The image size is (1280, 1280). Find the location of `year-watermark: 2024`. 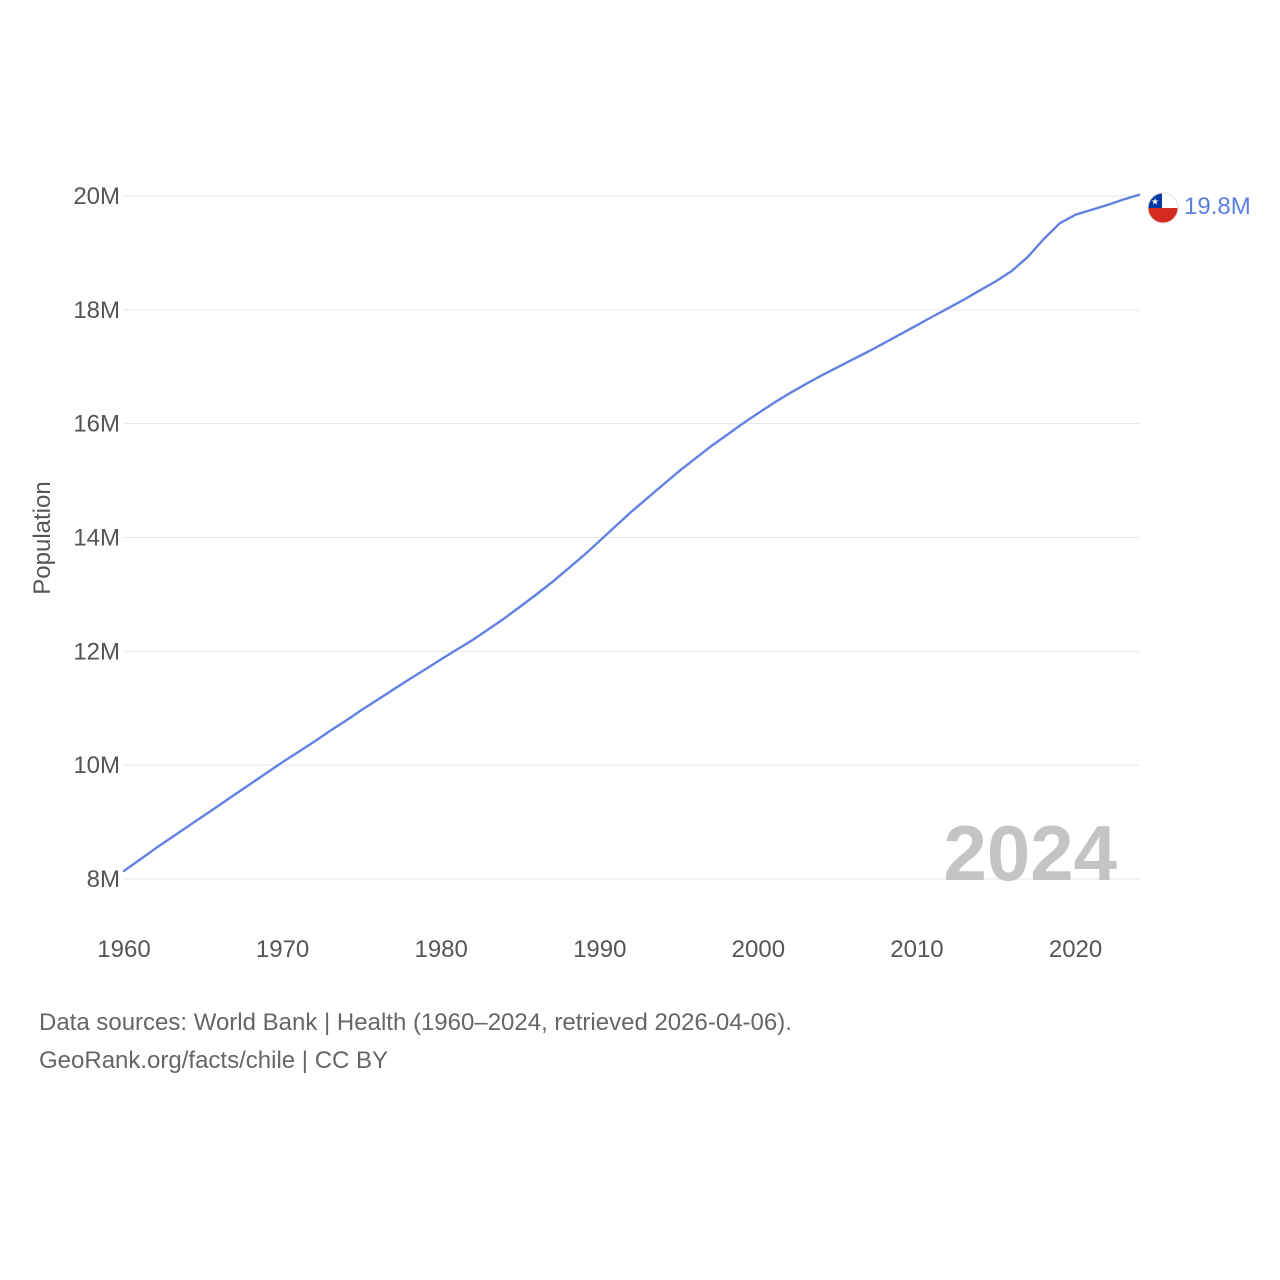

year-watermark: 2024 is located at coordinates (1030, 853).